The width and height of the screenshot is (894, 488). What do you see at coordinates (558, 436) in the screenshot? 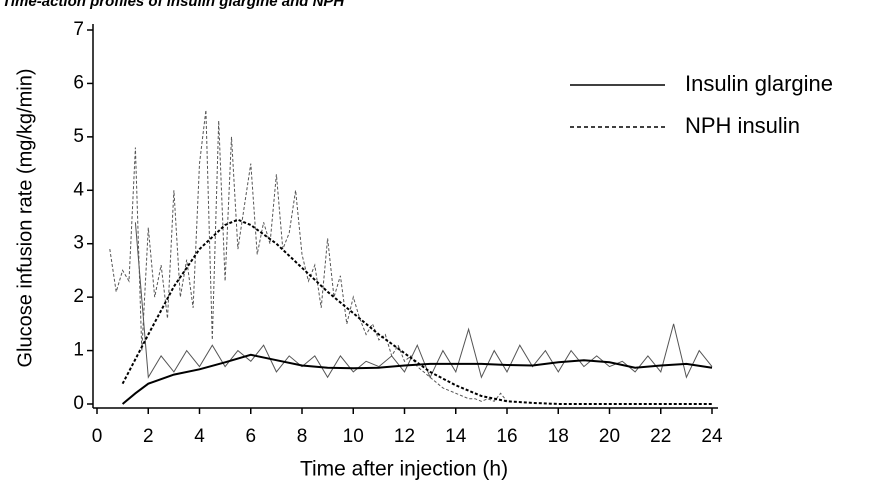
I see `x-tick-label: 18` at bounding box center [558, 436].